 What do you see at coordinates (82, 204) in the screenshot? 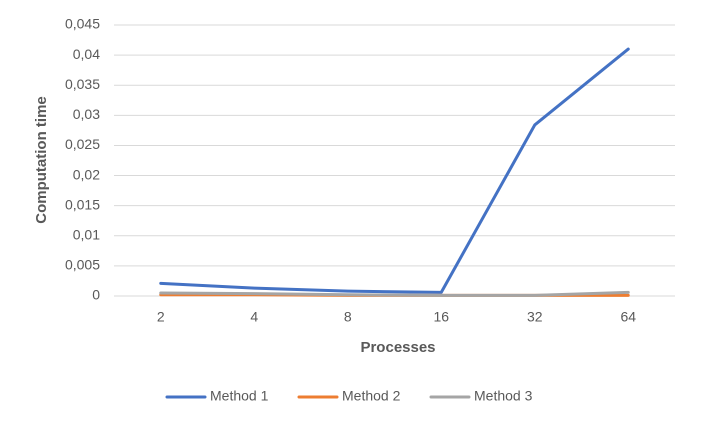
I see `y-tick-label: 0,015` at bounding box center [82, 204].